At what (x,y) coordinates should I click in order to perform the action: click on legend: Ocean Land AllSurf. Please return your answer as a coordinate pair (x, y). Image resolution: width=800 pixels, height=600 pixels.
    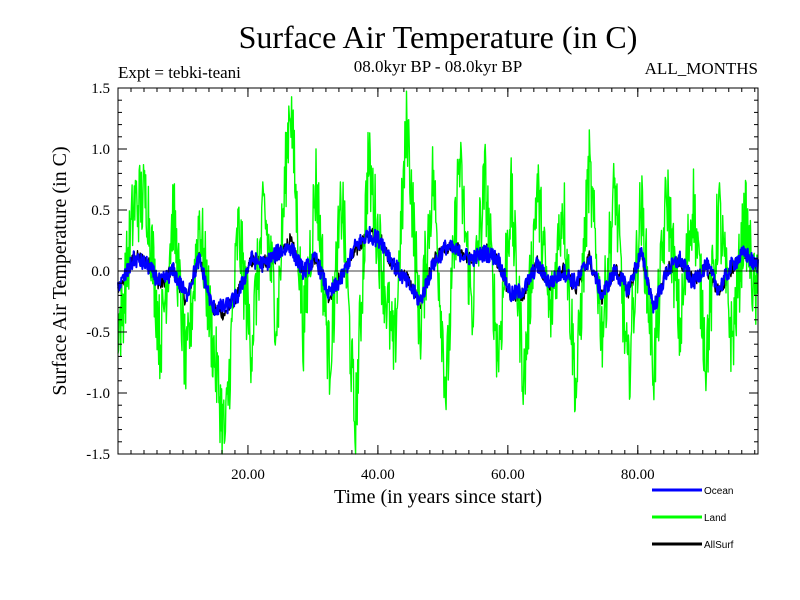
    Looking at the image, I should click on (693, 518).